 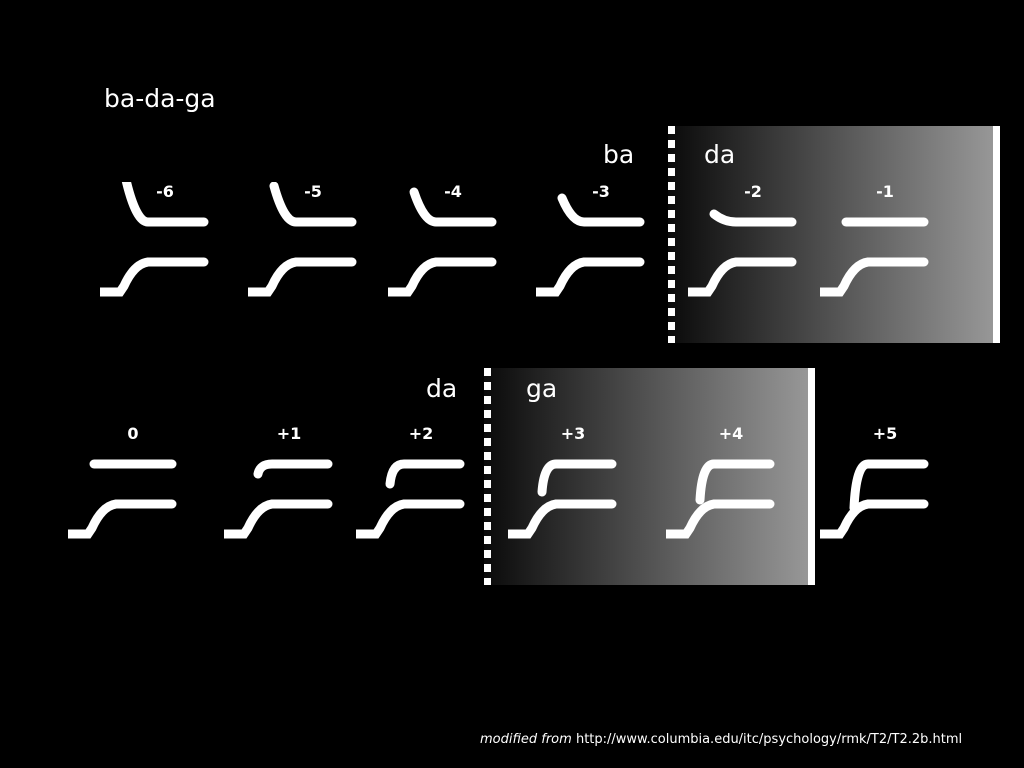 I want to click on stimulus-number-label: -6, so click(x=165, y=191).